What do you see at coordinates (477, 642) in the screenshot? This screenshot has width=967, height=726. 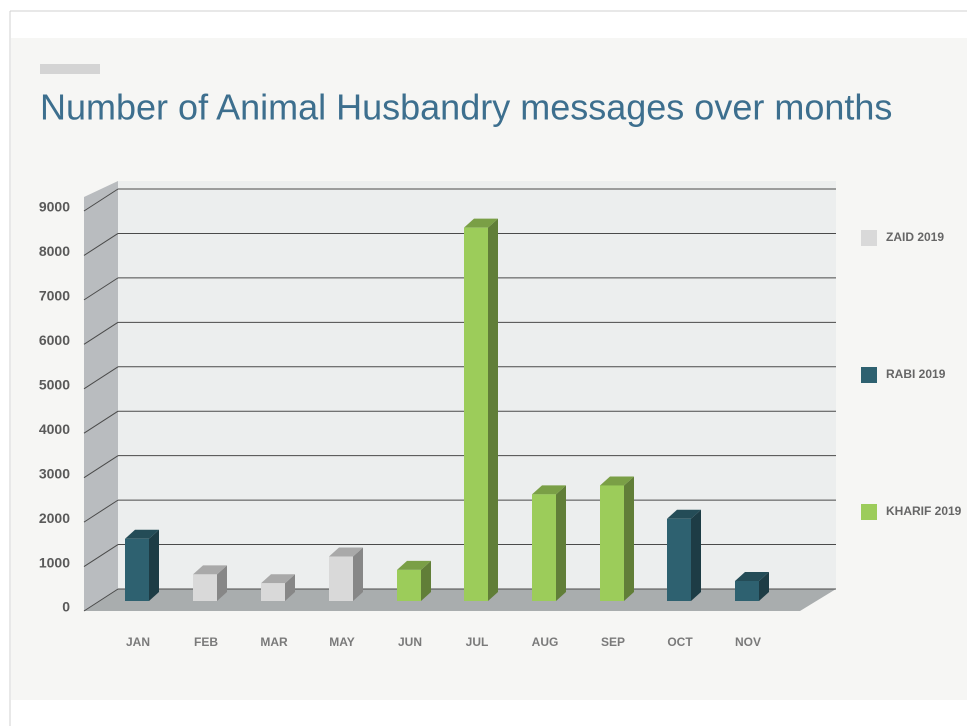 I see `x-tick-label: JUL` at bounding box center [477, 642].